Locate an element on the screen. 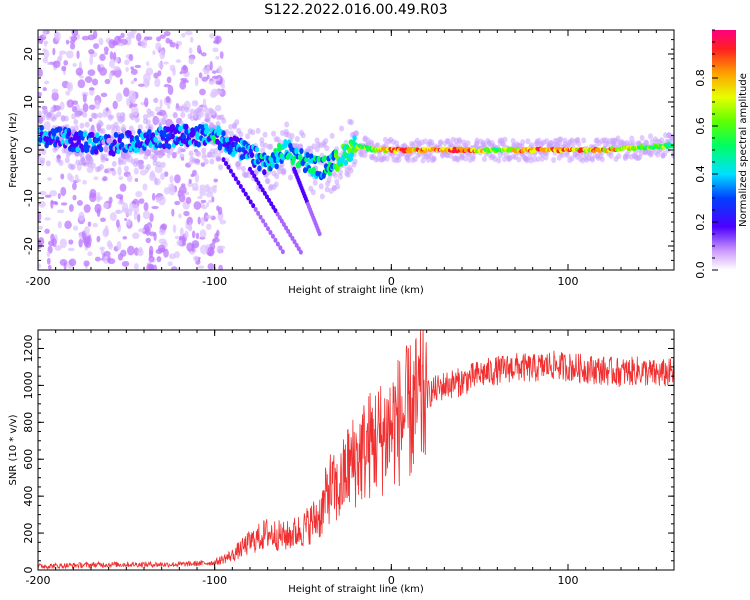  spectrogram-x-tick-label: 0 is located at coordinates (391, 281).